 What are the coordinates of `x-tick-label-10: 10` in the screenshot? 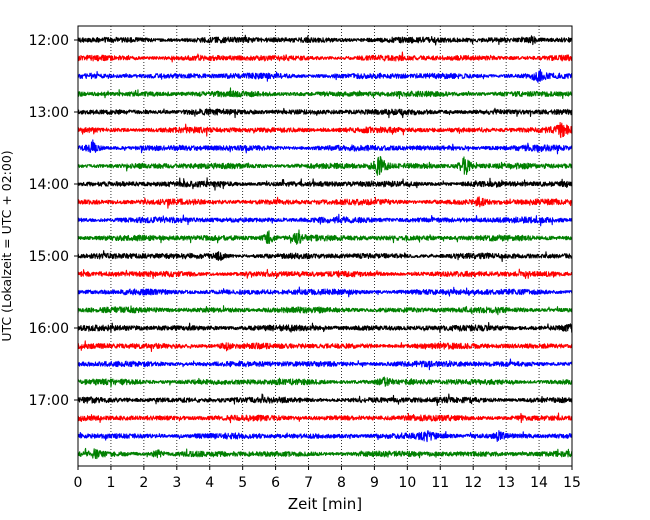 It's located at (407, 483).